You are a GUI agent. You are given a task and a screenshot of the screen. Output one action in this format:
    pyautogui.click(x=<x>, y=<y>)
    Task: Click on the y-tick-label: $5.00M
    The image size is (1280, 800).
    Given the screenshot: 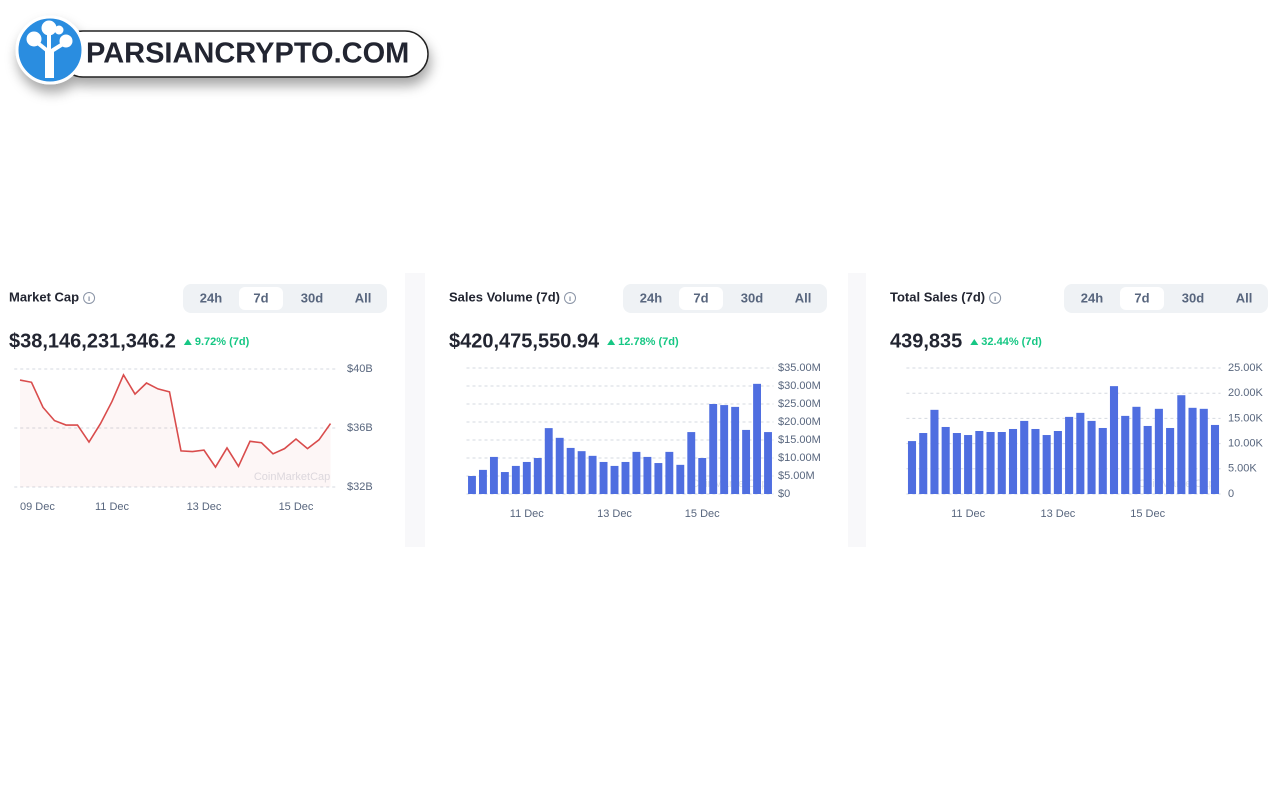 What is the action you would take?
    pyautogui.click(x=796, y=476)
    